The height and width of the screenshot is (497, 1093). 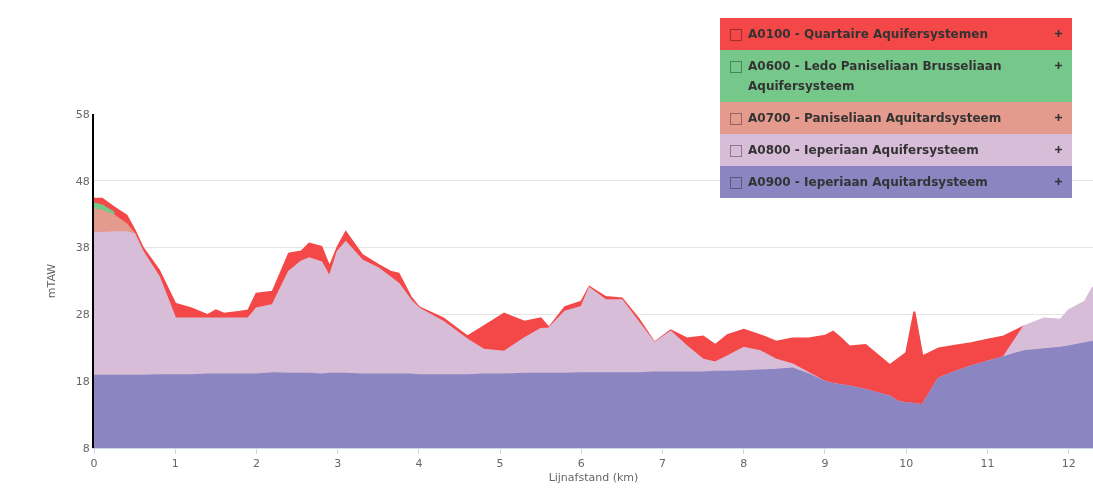 I want to click on y-axis-title: mTAW, so click(x=51, y=281).